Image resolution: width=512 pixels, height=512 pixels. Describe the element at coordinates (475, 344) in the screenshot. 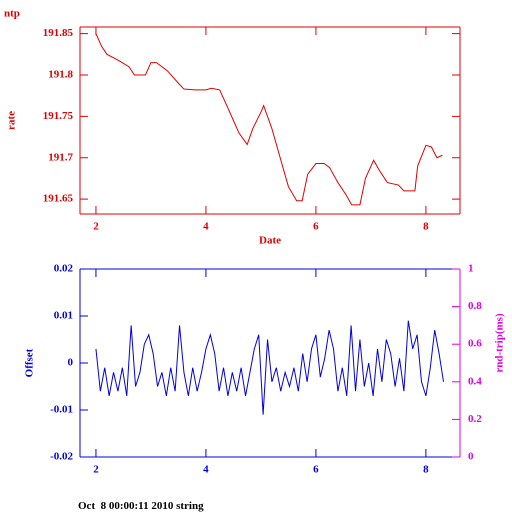

I see `y2-tick-label: 0.6` at that location.